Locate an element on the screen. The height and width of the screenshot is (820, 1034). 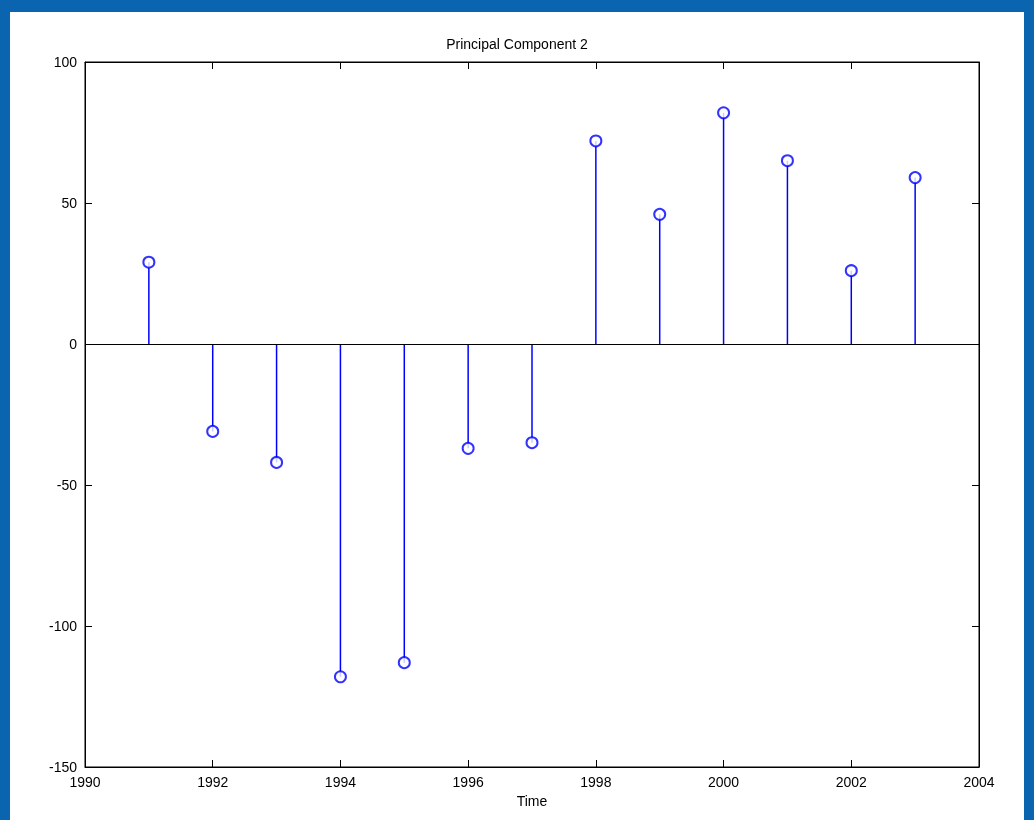
x-tick-label: 2000 is located at coordinates (723, 782).